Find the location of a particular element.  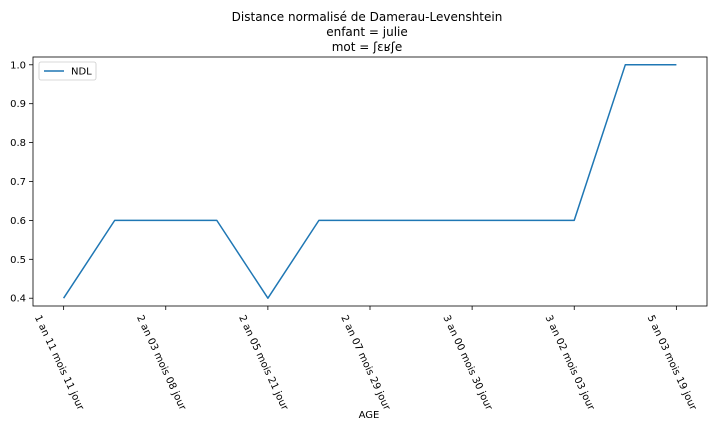

y-axis: 0.4 0.5 0.6 0.7 0.8 0.9 1.0 is located at coordinates (21, 182).